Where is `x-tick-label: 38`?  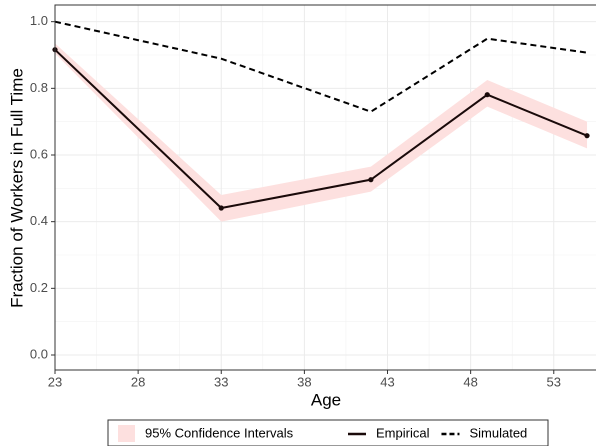 x-tick-label: 38 is located at coordinates (304, 381).